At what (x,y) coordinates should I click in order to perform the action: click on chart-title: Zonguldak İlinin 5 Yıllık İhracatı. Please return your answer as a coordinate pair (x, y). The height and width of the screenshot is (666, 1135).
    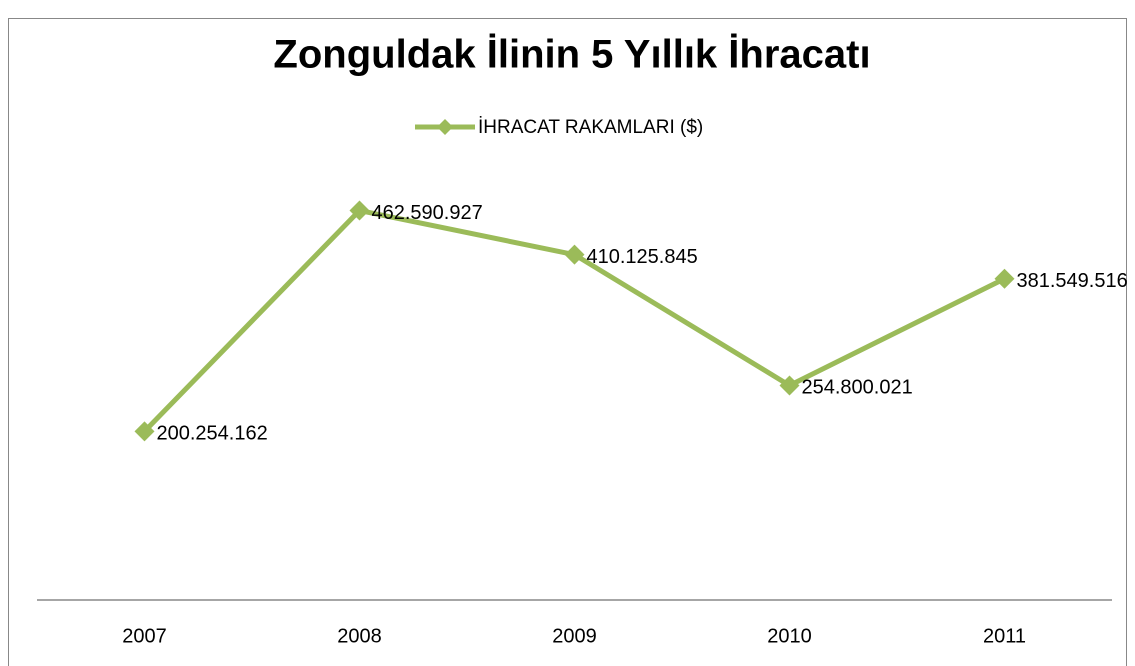
    Looking at the image, I should click on (571, 55).